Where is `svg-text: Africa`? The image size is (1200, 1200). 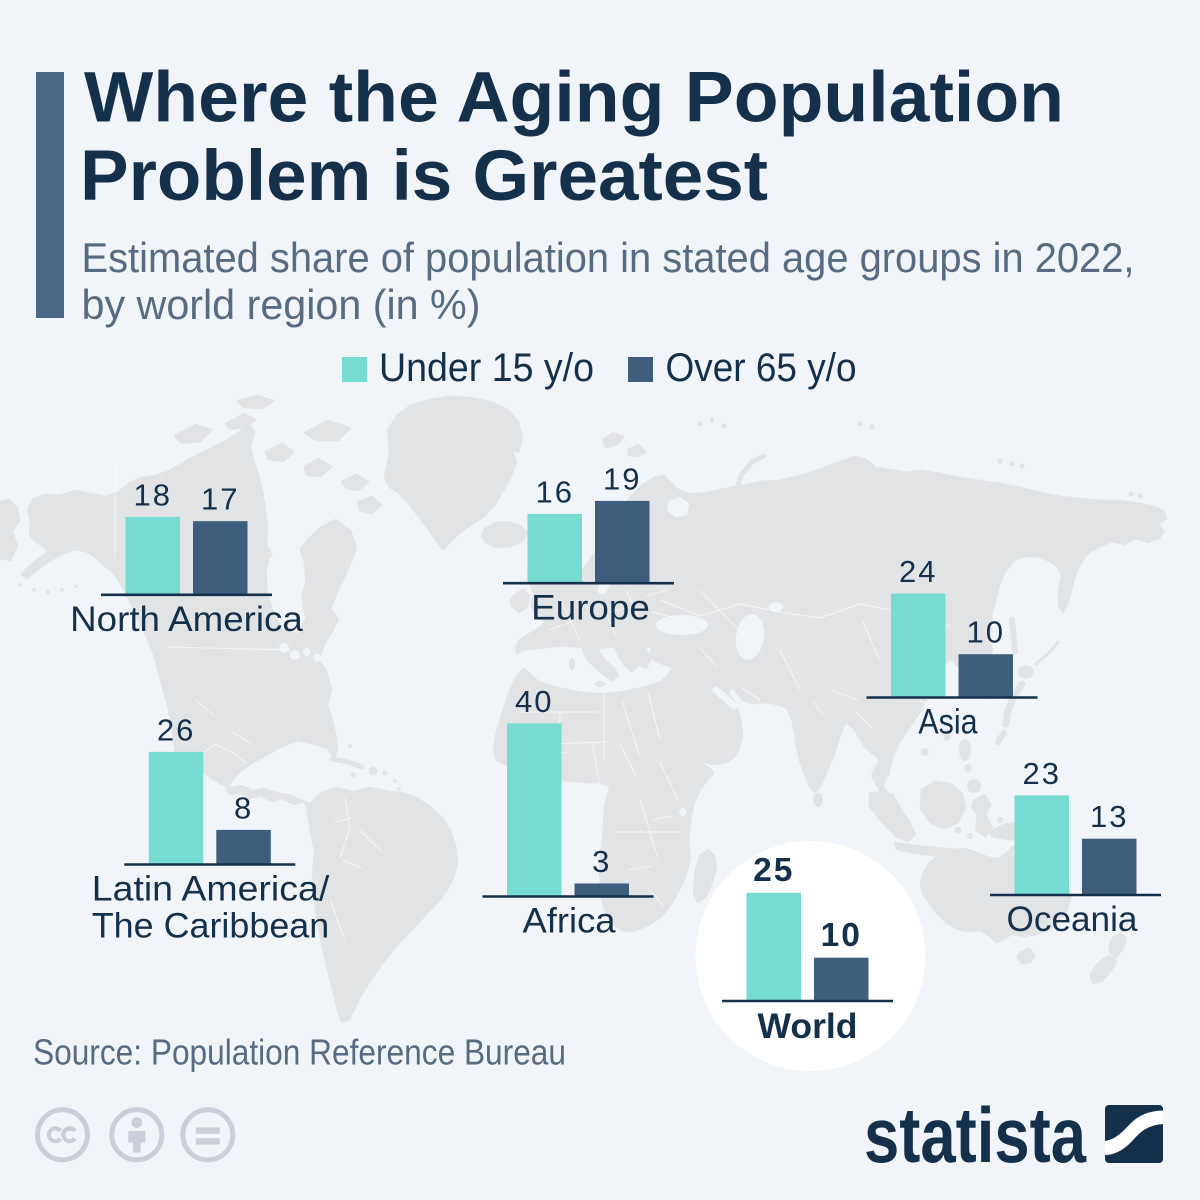 svg-text: Africa is located at coordinates (570, 921).